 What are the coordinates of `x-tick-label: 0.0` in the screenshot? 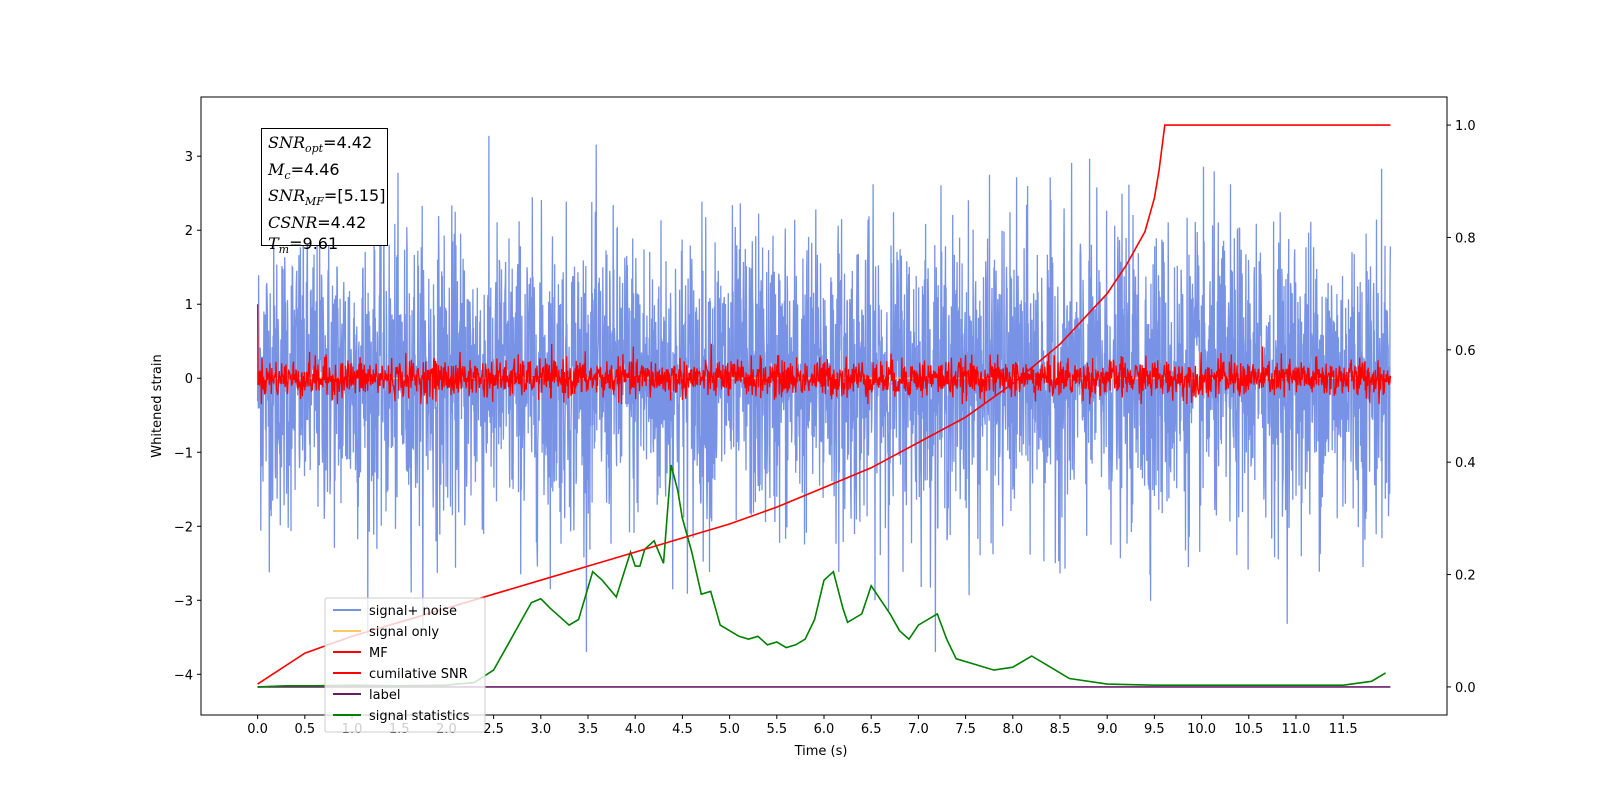 It's located at (257, 729).